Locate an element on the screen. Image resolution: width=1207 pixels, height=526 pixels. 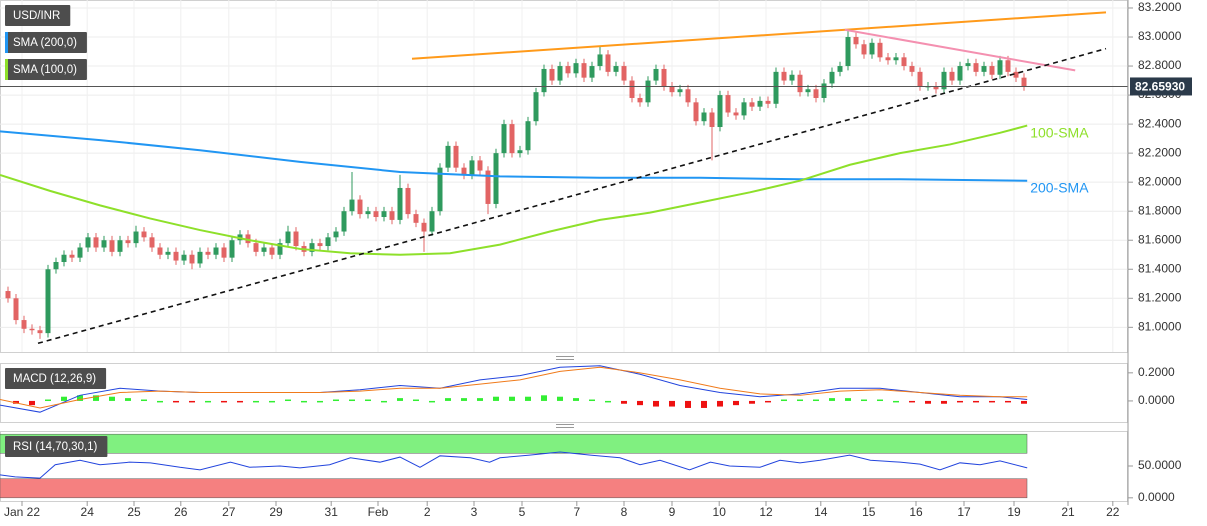
legend-swatch is located at coordinates (6, 69).